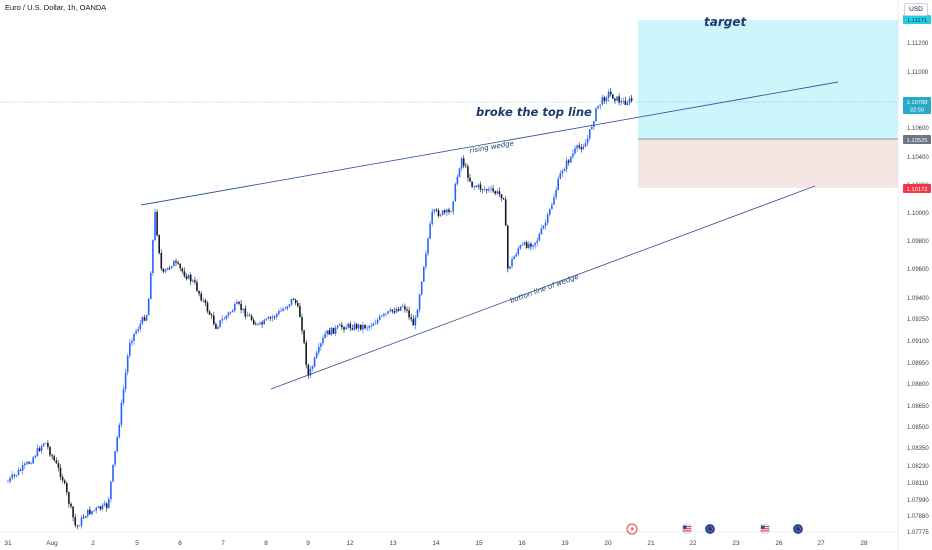  What do you see at coordinates (56, 7) in the screenshot?
I see `symbol-title: Euro / U.S. Dollar, 1h, OANDA` at bounding box center [56, 7].